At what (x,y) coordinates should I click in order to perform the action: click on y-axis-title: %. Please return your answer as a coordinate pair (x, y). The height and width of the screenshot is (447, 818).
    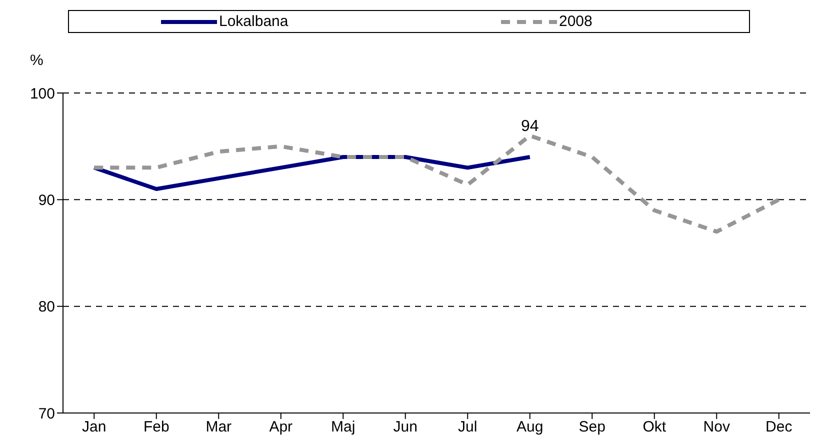
    Looking at the image, I should click on (37, 60).